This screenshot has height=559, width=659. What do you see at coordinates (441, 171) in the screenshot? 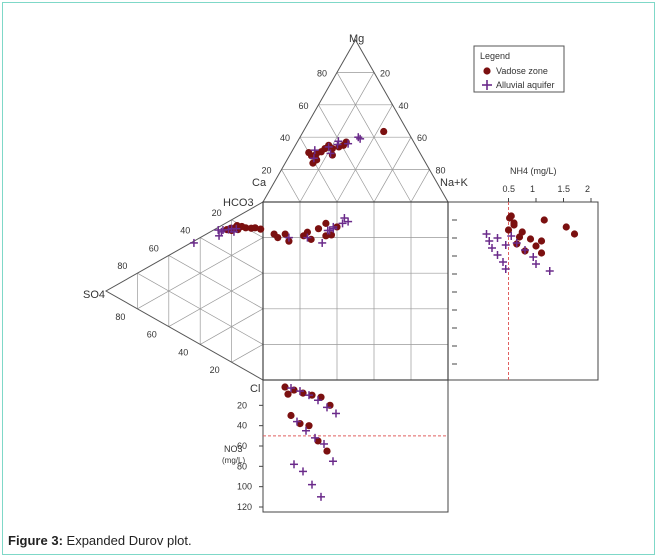
I see `cation-right-tick-label: 80` at bounding box center [441, 171].